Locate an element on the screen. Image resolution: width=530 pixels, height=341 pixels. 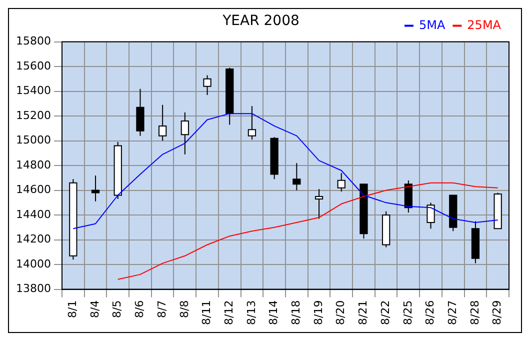
y-tick-label: 14800 is located at coordinates (33, 165).